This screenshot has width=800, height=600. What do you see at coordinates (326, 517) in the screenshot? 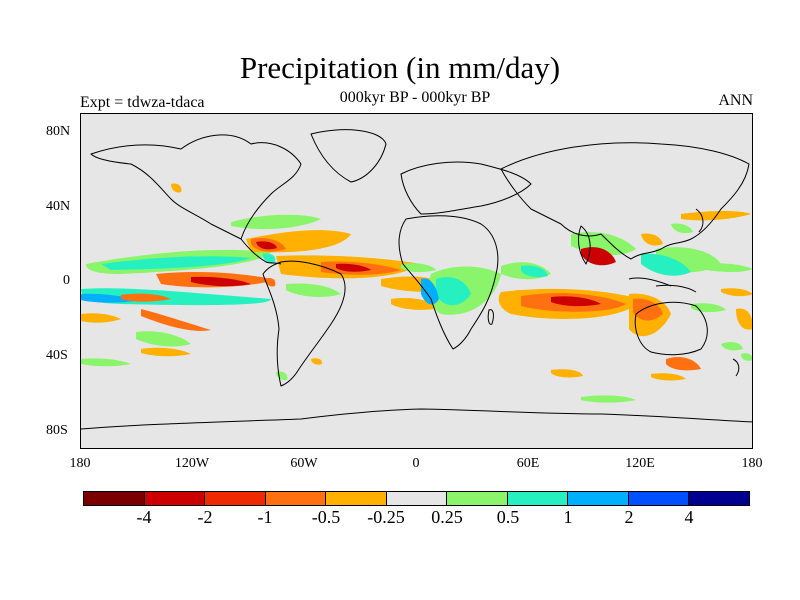
I see `colorbar-label: -0.5` at bounding box center [326, 517].